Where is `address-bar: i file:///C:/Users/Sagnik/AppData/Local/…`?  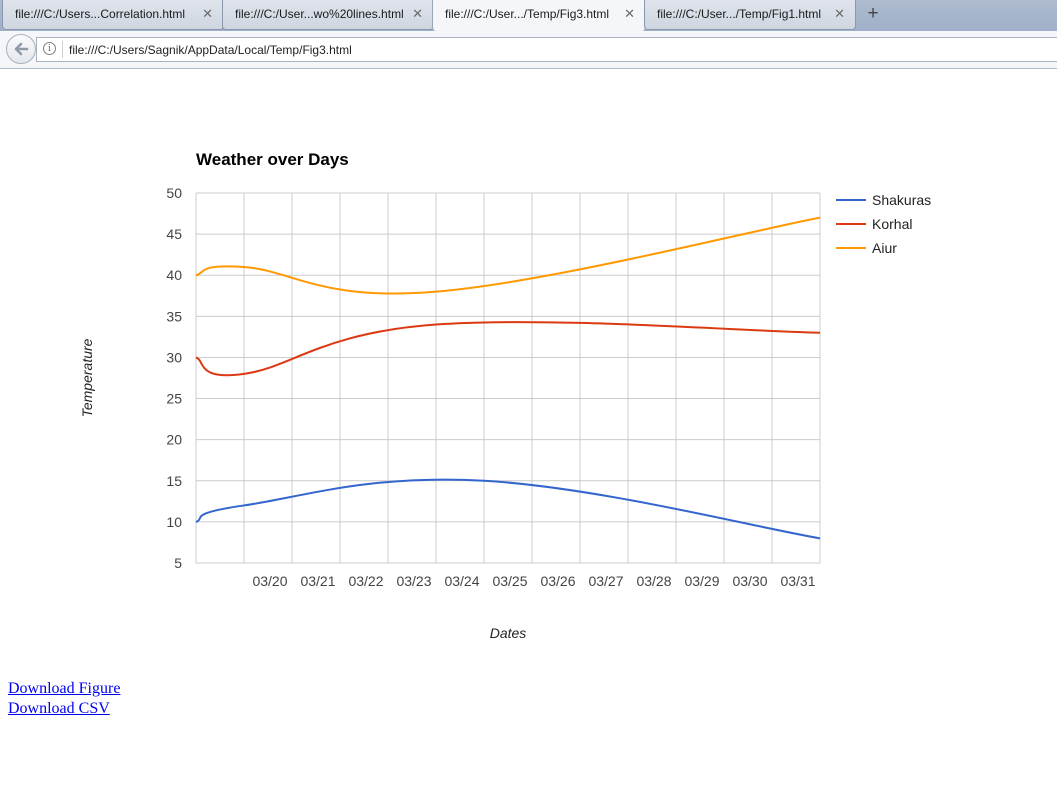
address-bar: i file:///C:/Users/Sagnik/AppData/Local/… is located at coordinates (546, 49).